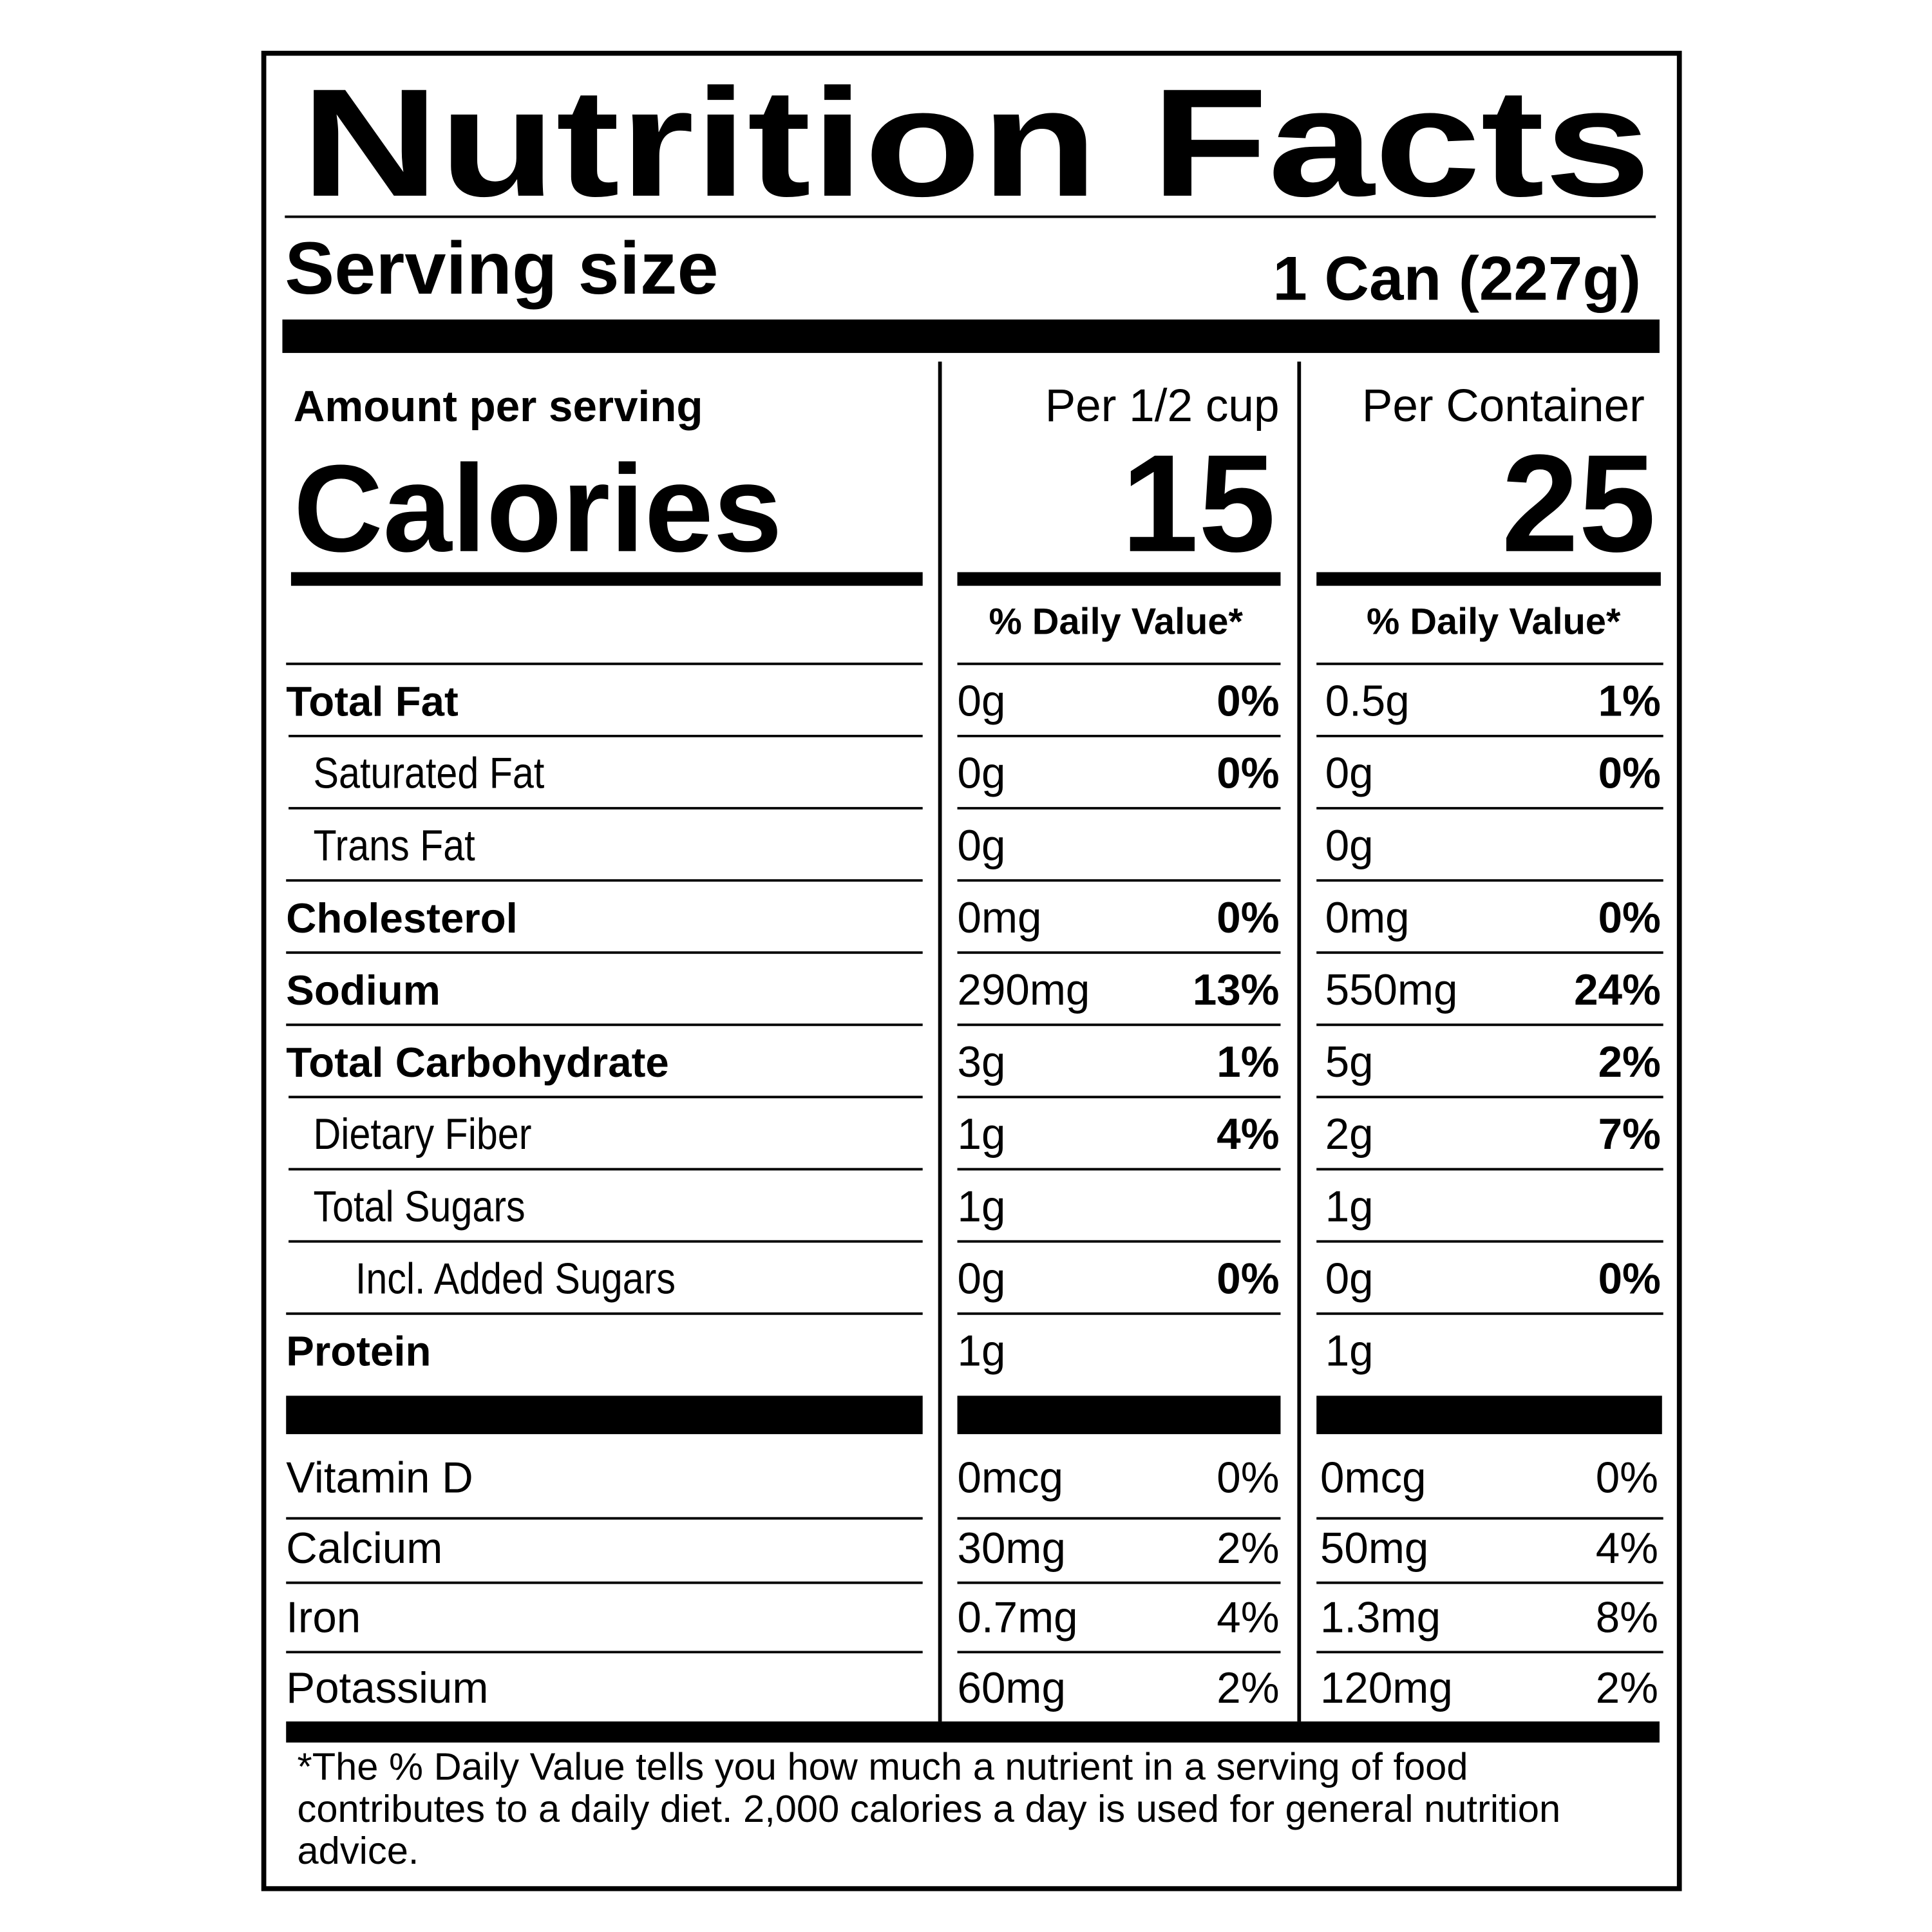  Describe the element at coordinates (423, 1135) in the screenshot. I see `nutrient-name: Dietary Fiber` at that location.